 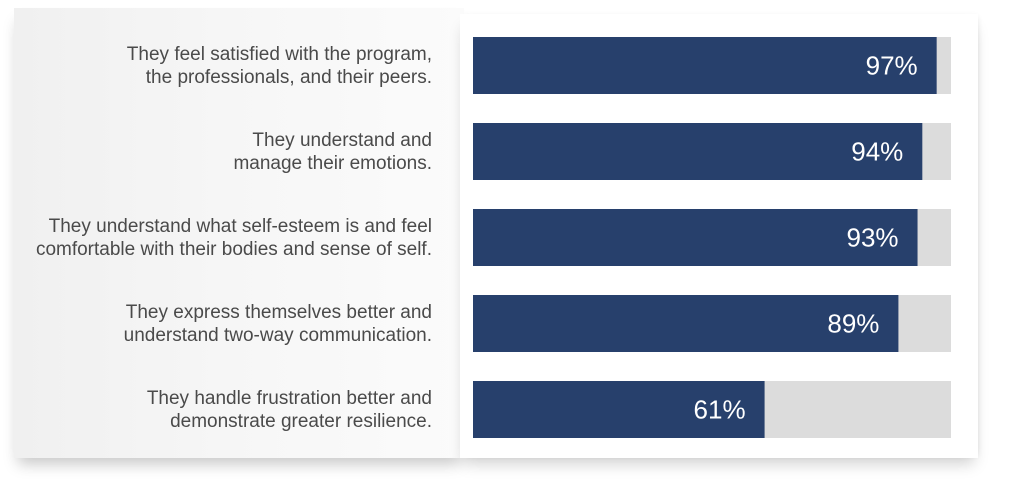 What do you see at coordinates (892, 66) in the screenshot?
I see `bar-value-label-1: 97%` at bounding box center [892, 66].